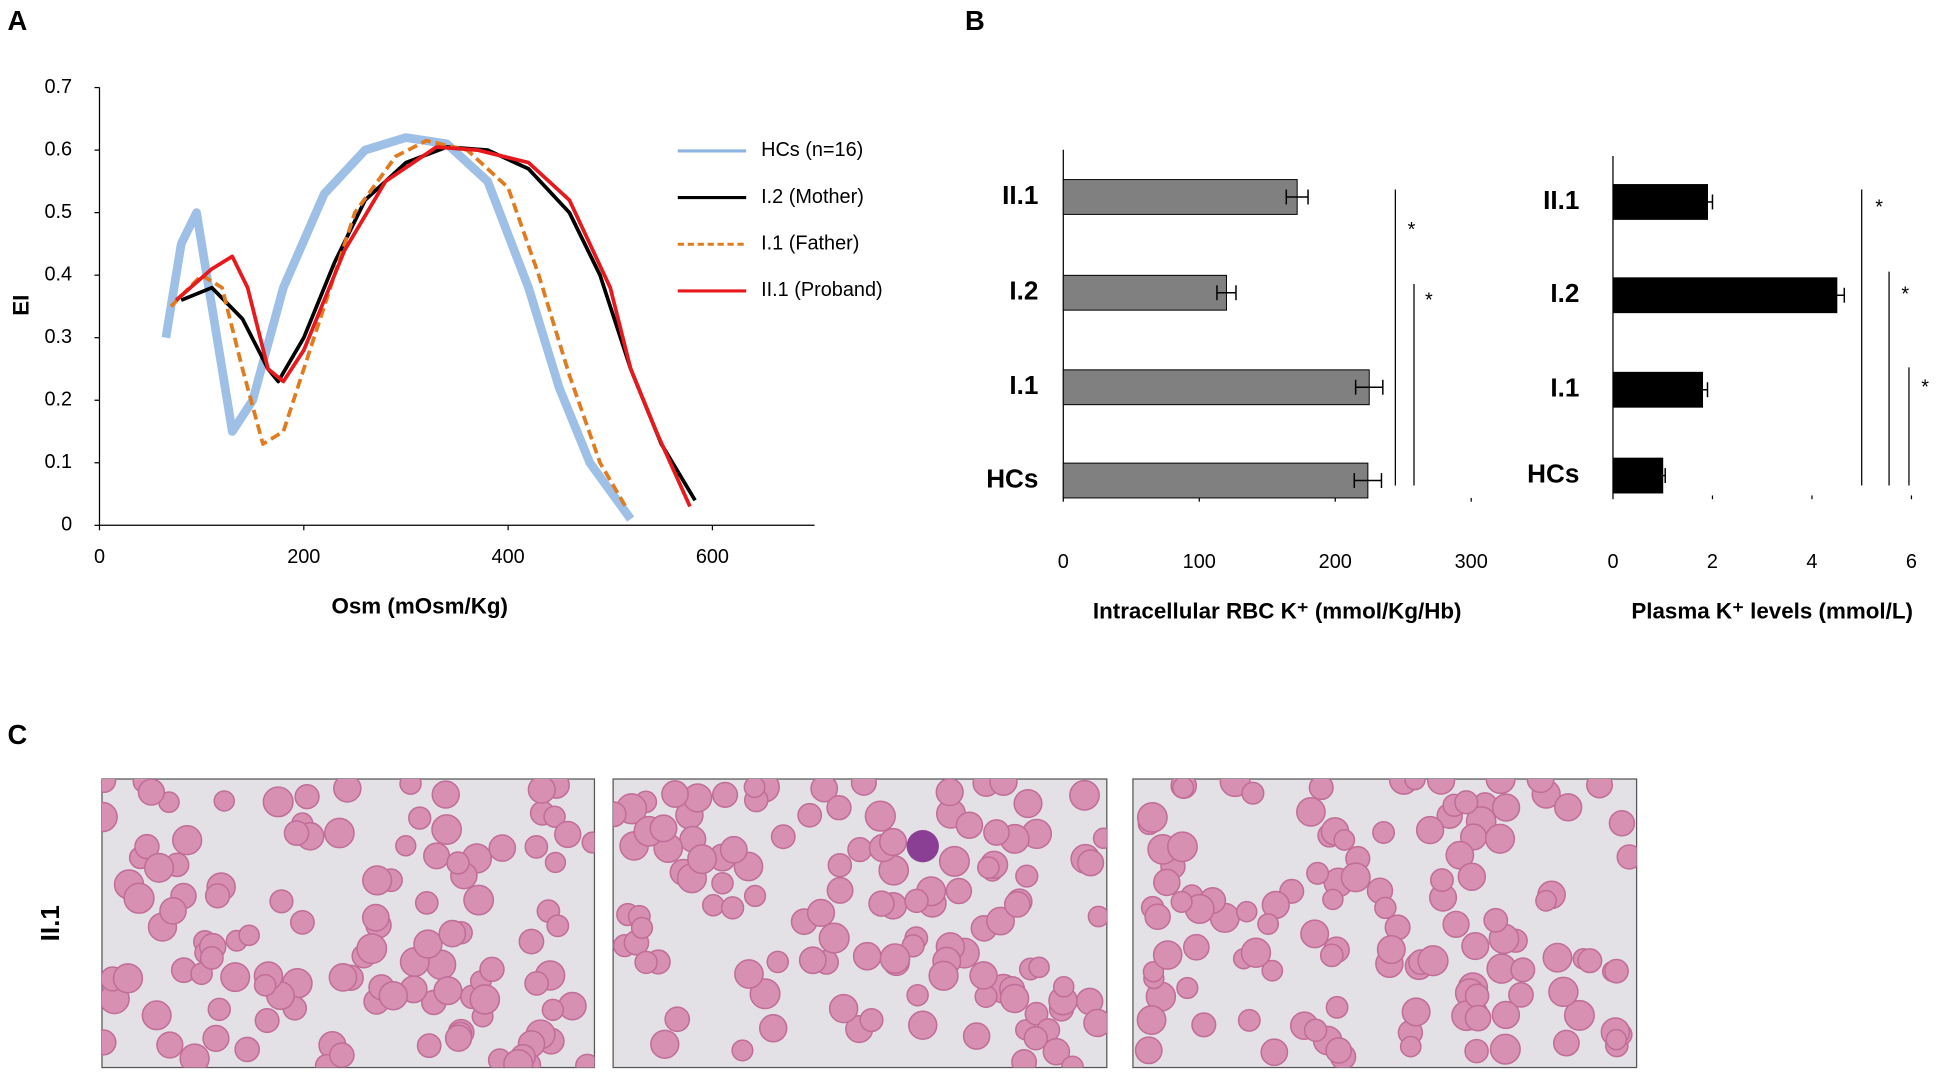 This screenshot has width=1950, height=1073. What do you see at coordinates (922, 846) in the screenshot?
I see `leukocyte` at bounding box center [922, 846].